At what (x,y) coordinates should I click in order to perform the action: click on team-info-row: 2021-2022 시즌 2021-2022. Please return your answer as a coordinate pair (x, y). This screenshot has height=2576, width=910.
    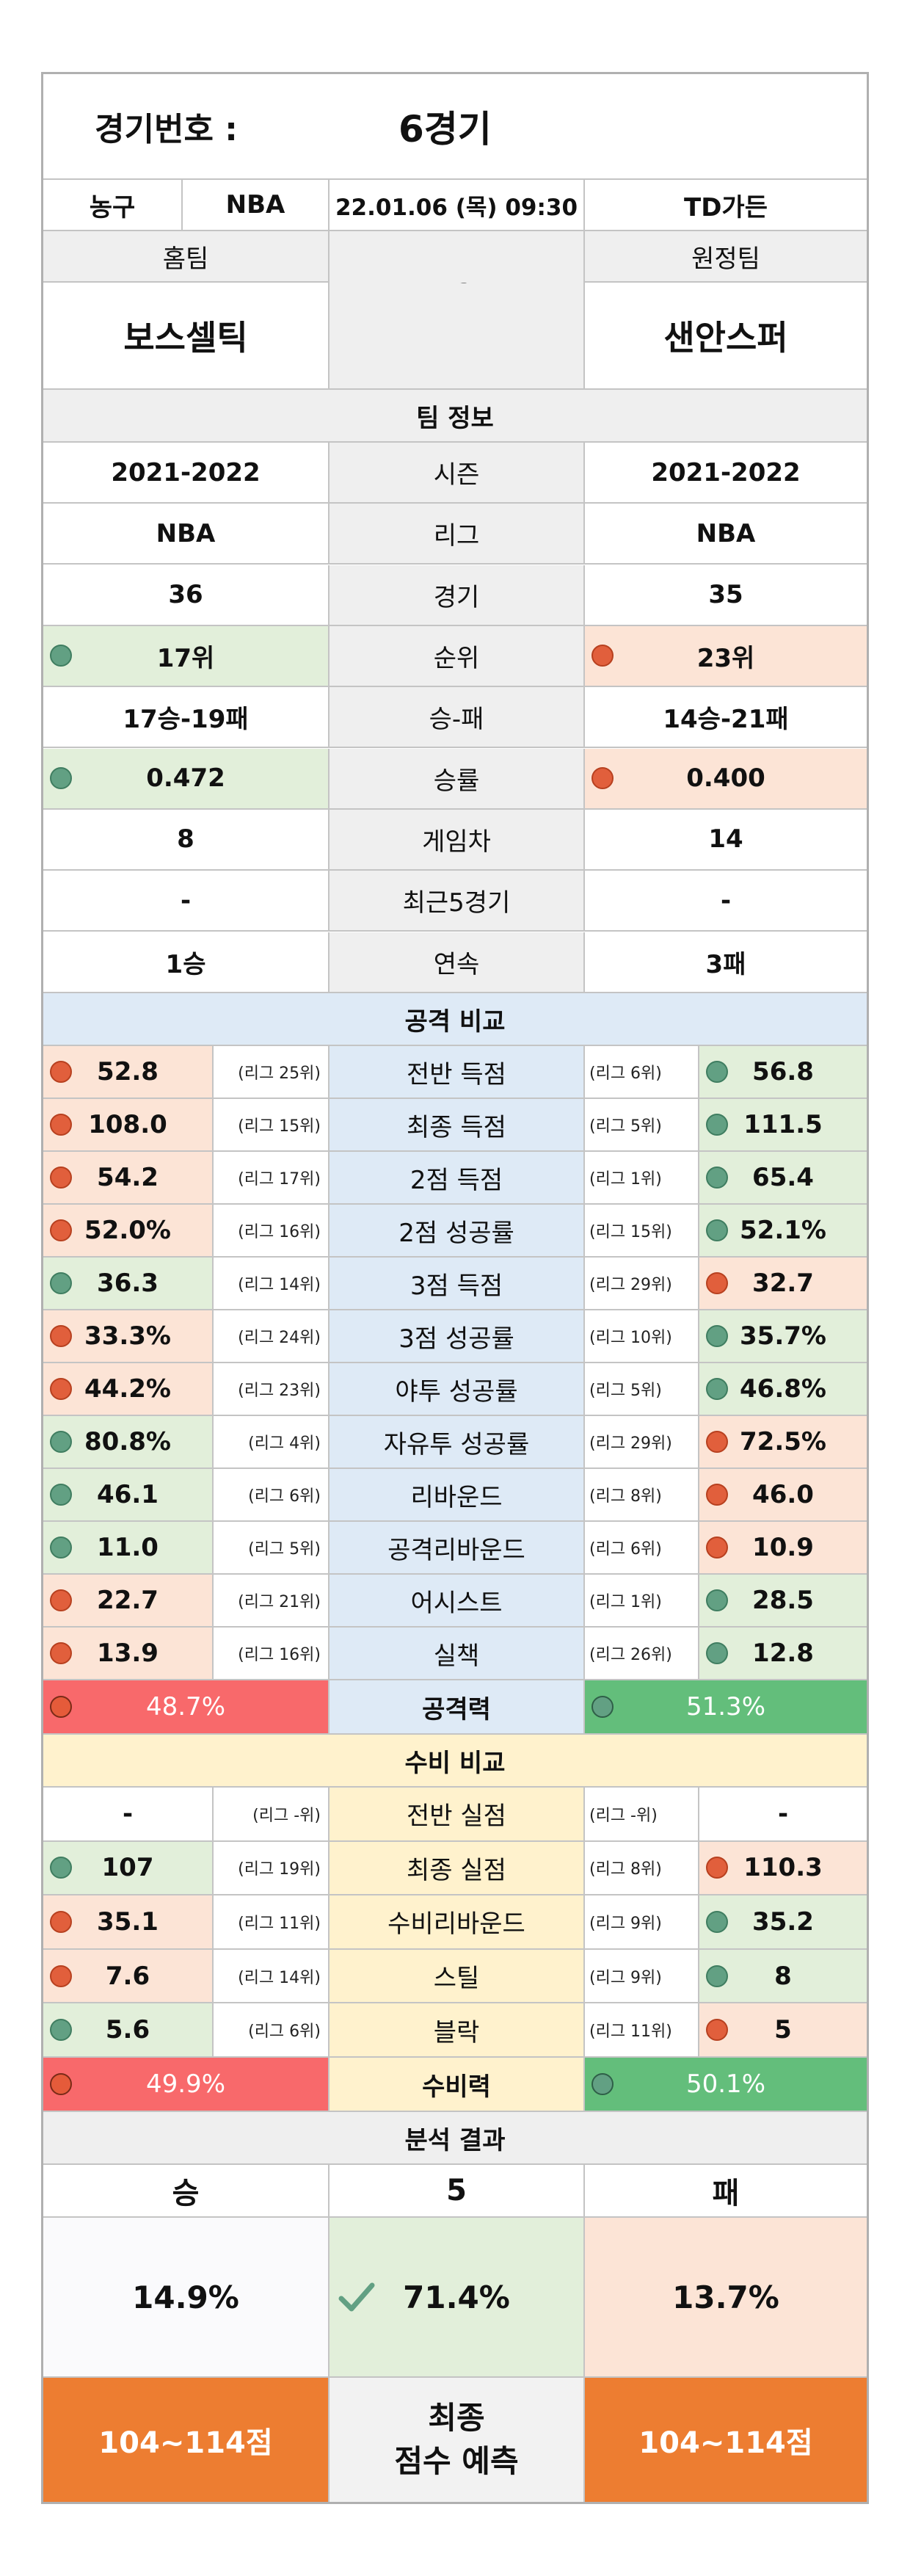
    Looking at the image, I should click on (455, 474).